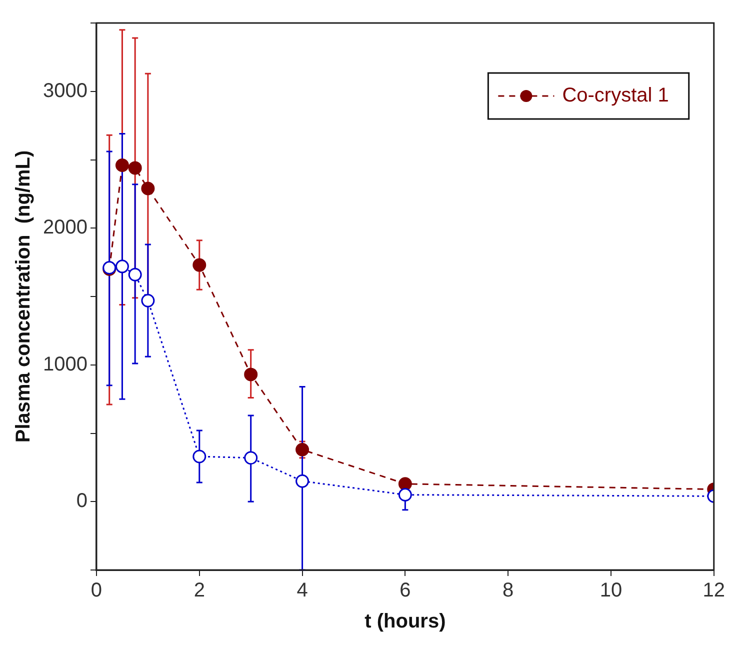 The height and width of the screenshot is (657, 739). What do you see at coordinates (65, 364) in the screenshot?
I see `y-tick-label: 1000` at bounding box center [65, 364].